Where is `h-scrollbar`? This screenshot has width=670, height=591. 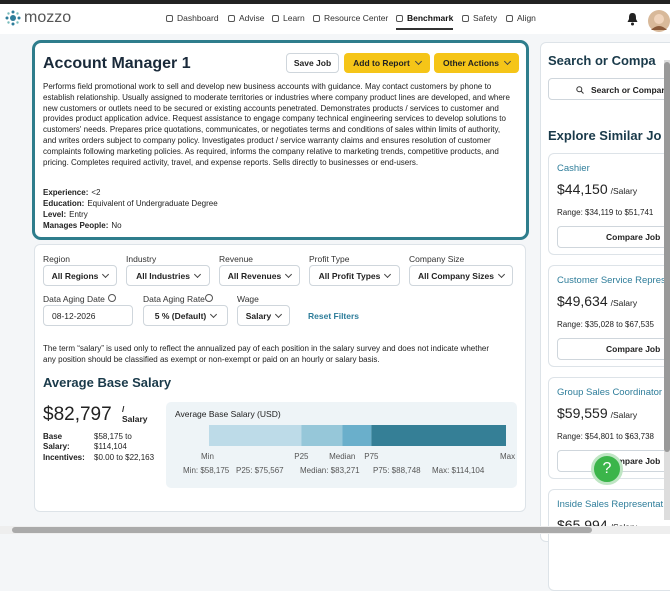
h-scrollbar is located at coordinates (335, 530).